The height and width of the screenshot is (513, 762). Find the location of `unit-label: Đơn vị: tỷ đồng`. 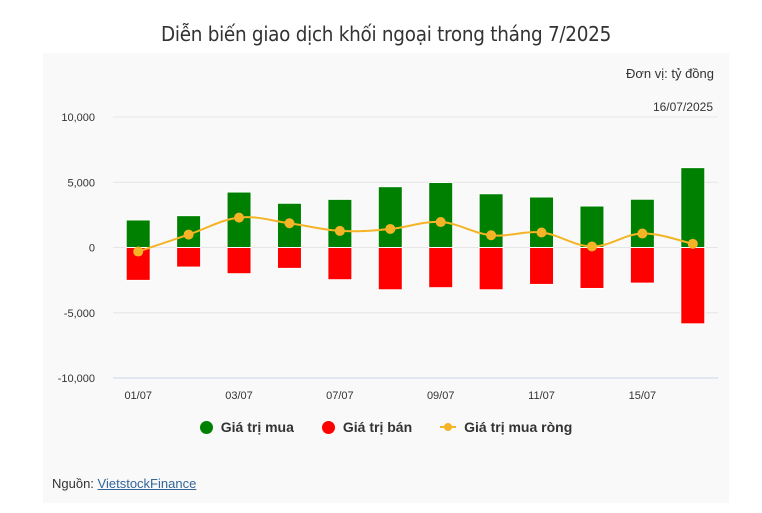

unit-label: Đơn vị: tỷ đồng is located at coordinates (669, 73).